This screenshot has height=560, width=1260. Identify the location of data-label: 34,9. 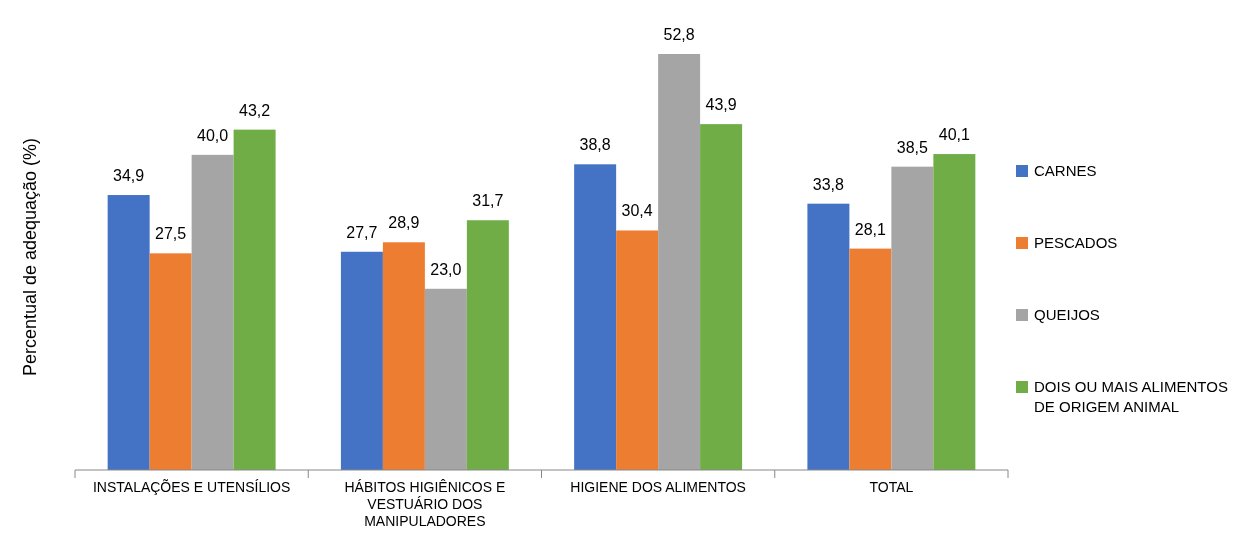
(129, 176).